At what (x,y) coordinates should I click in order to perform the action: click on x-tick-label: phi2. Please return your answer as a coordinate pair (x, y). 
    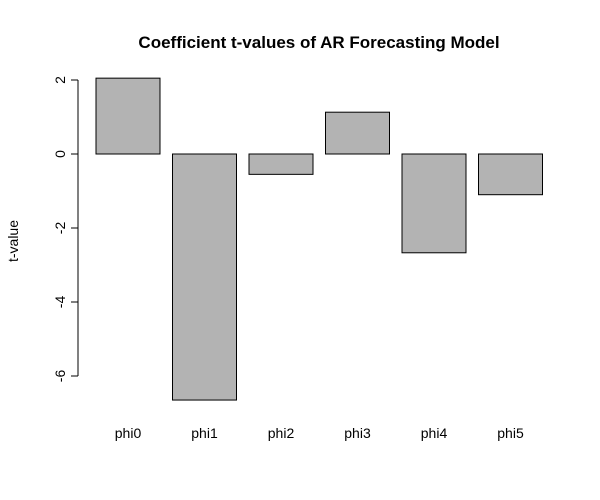
    Looking at the image, I should click on (281, 433).